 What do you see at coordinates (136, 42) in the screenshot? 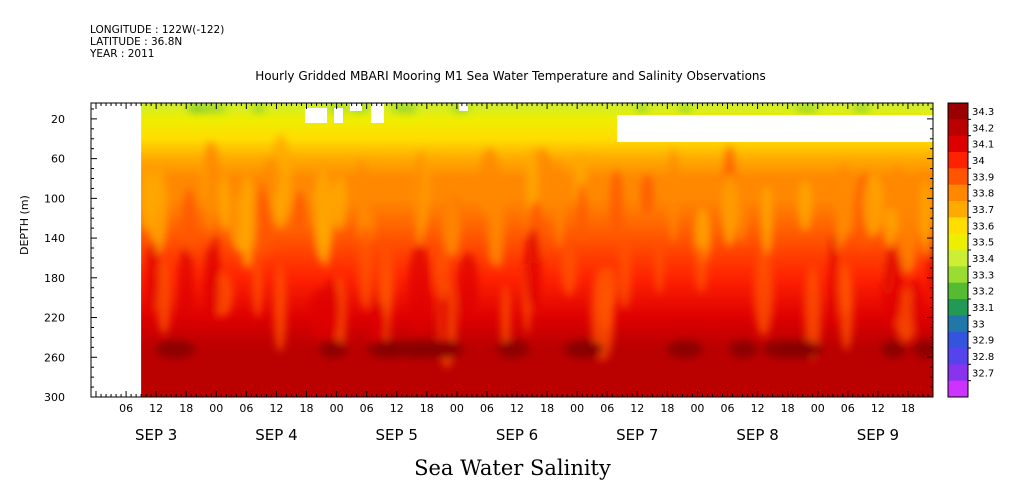
I see `latitude-label: LATITUDE : 36.8N` at bounding box center [136, 42].